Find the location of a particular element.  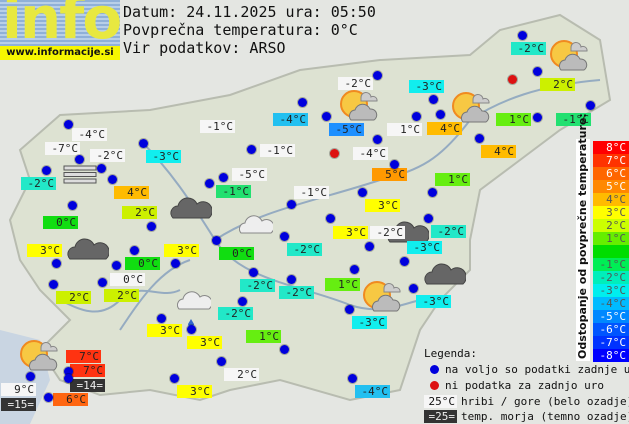

station-temperature-label: =14= is located at coordinates (87, 385).